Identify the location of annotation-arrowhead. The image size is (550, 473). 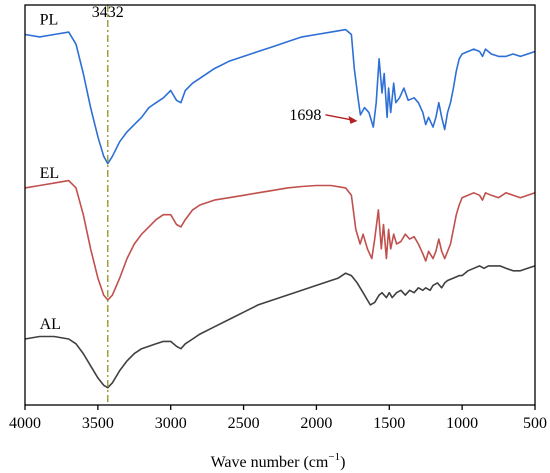
(353, 119).